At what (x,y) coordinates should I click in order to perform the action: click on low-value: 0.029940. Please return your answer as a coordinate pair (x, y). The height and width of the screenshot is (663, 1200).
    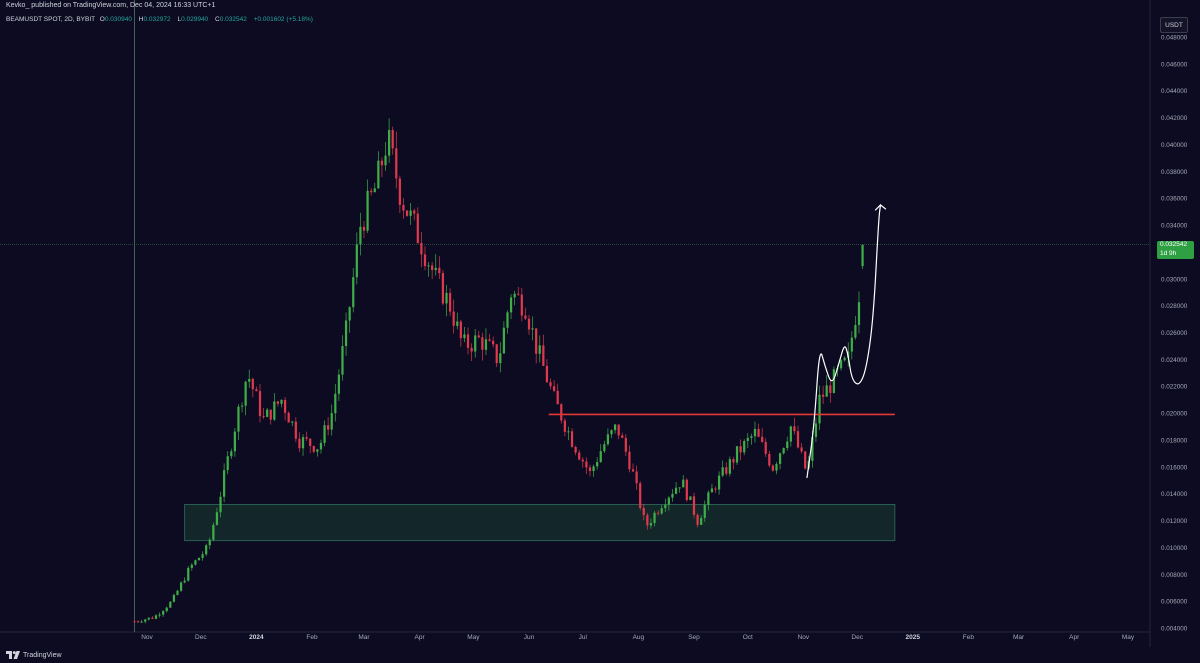
    Looking at the image, I should click on (195, 19).